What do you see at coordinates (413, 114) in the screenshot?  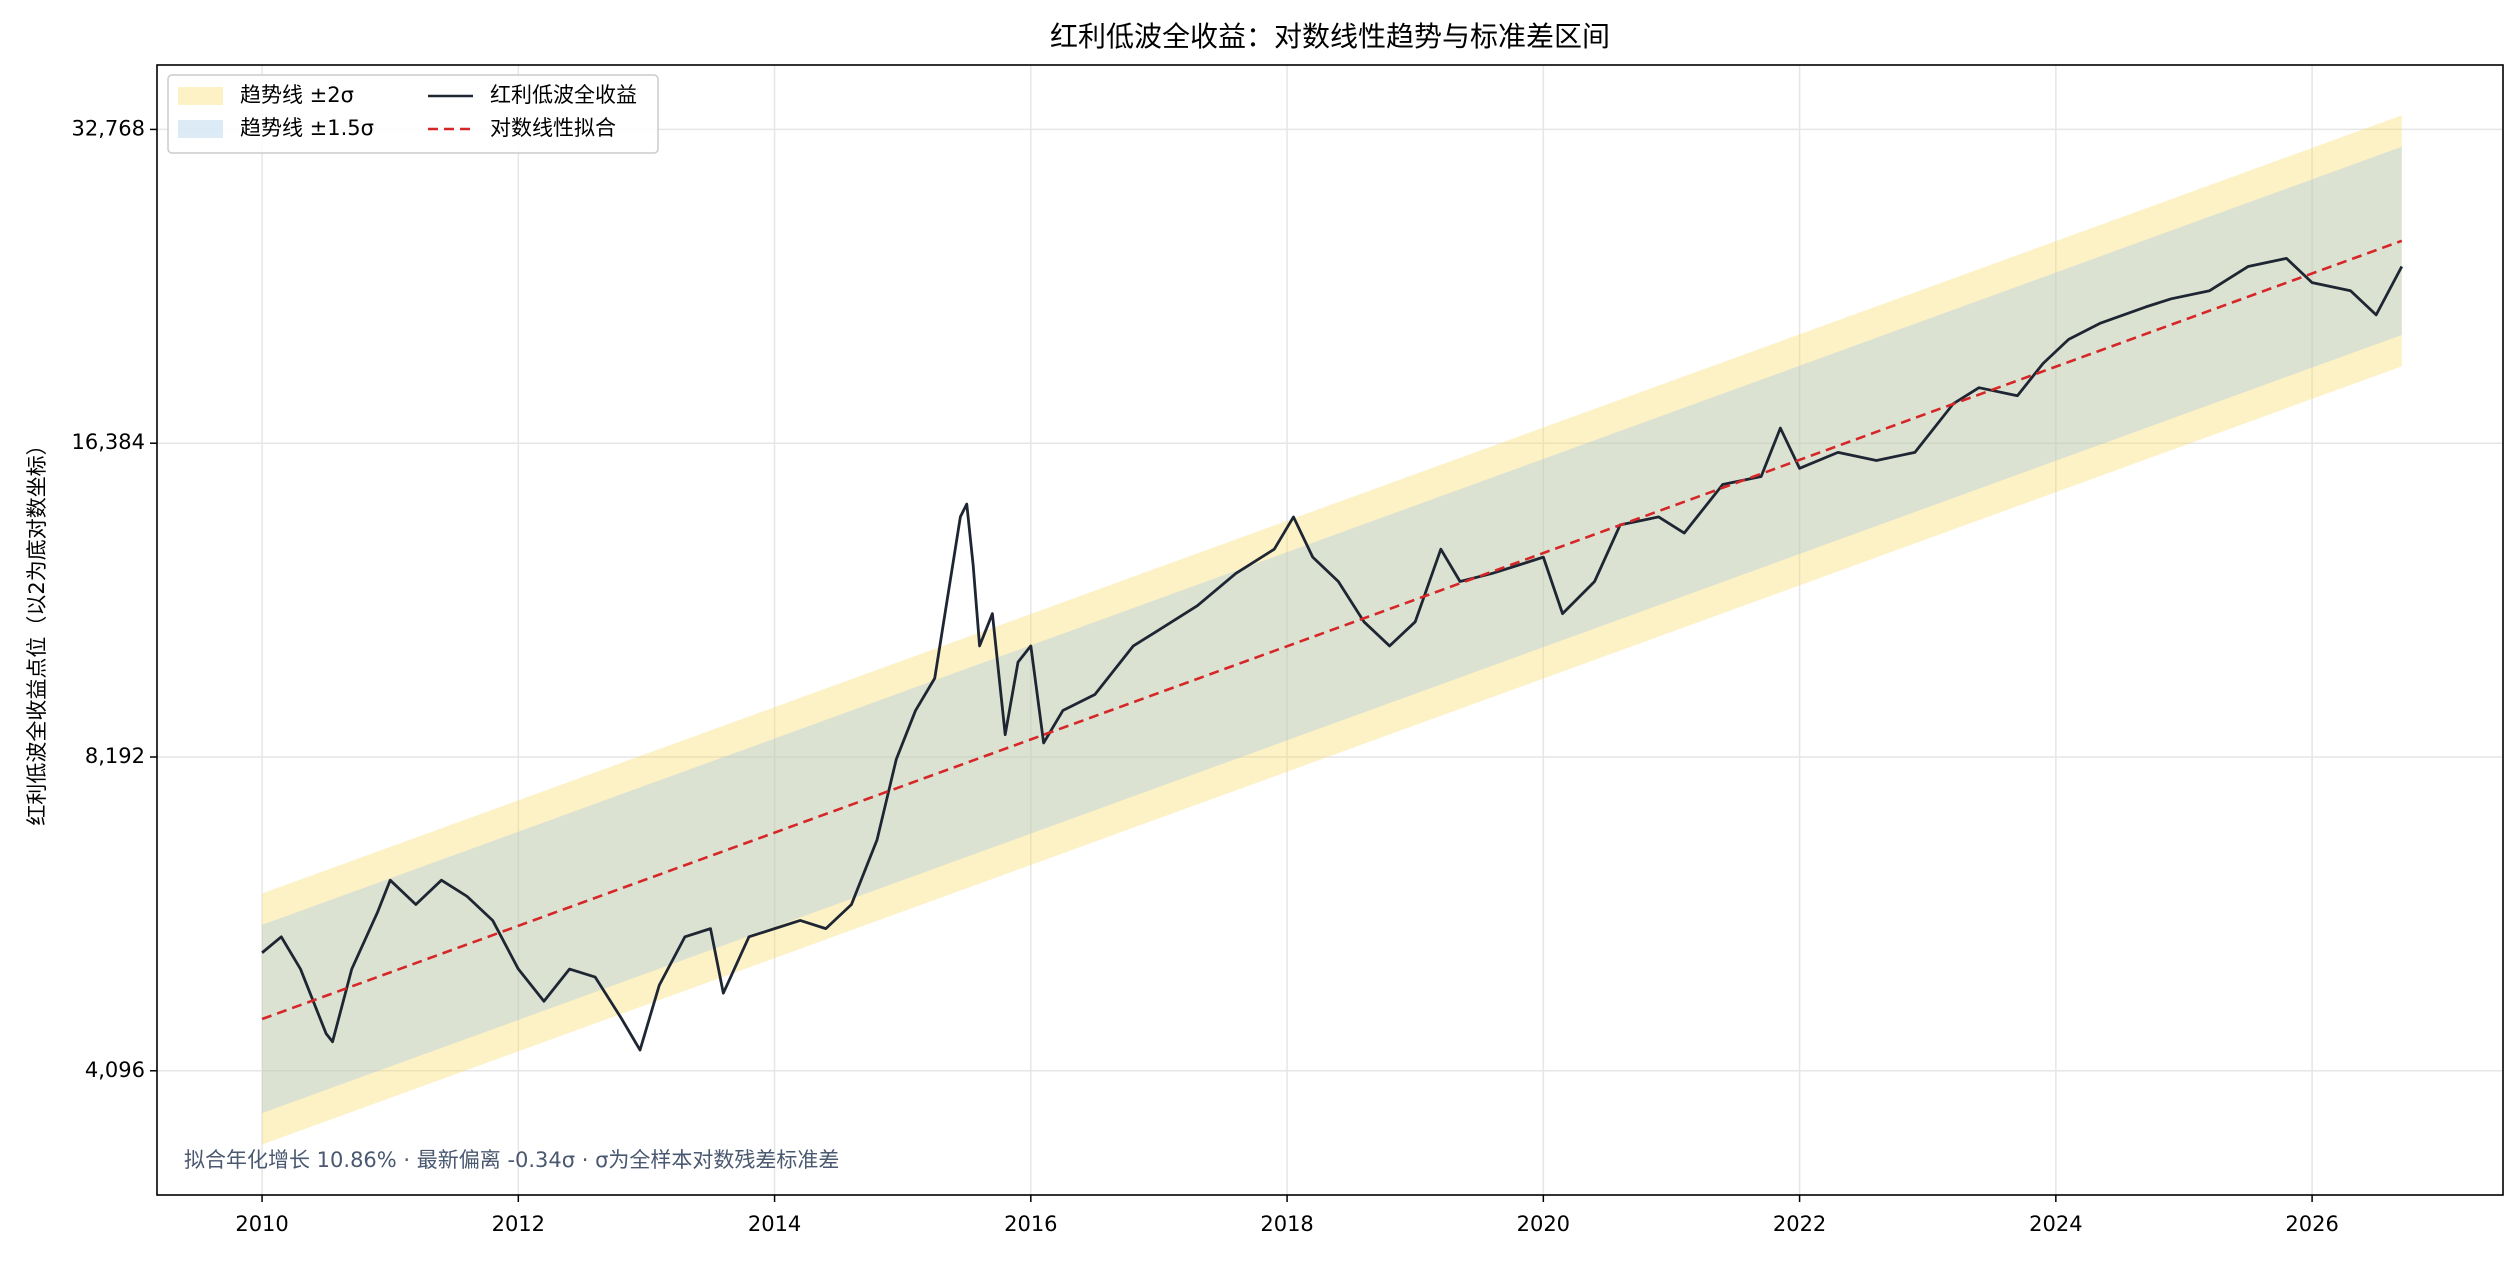 I see `legend-frame` at bounding box center [413, 114].